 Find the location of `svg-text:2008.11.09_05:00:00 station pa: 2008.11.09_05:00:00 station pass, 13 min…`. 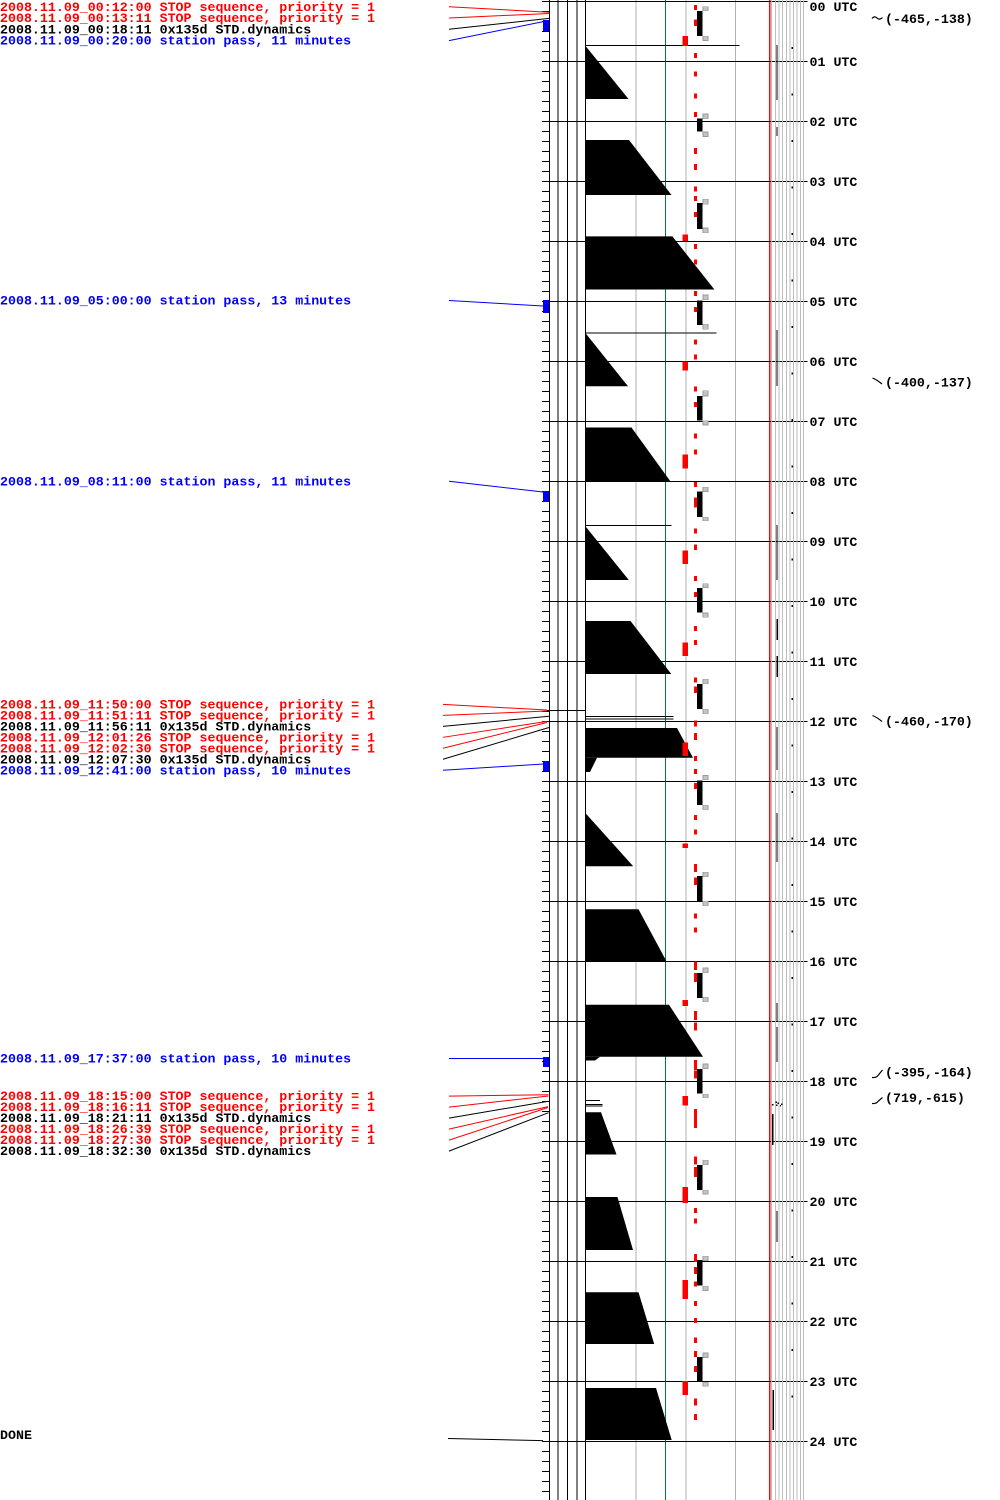

svg-text:2008.11.09_05:00:00 station pa: 2008.11.09_05:00:00 station pass, 13 min… is located at coordinates (175, 301).